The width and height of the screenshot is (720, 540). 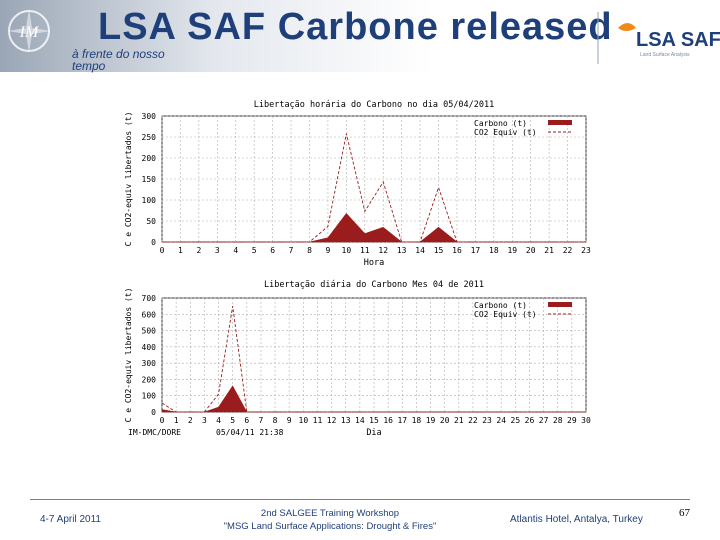 What do you see at coordinates (149, 347) in the screenshot?
I see `y-tick-label: 400` at bounding box center [149, 347].